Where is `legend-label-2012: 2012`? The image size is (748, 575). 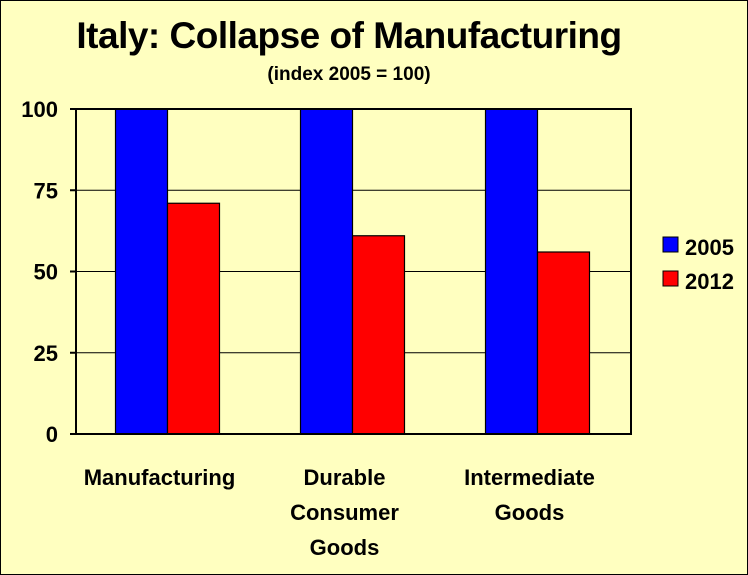
legend-label-2012: 2012 is located at coordinates (709, 281).